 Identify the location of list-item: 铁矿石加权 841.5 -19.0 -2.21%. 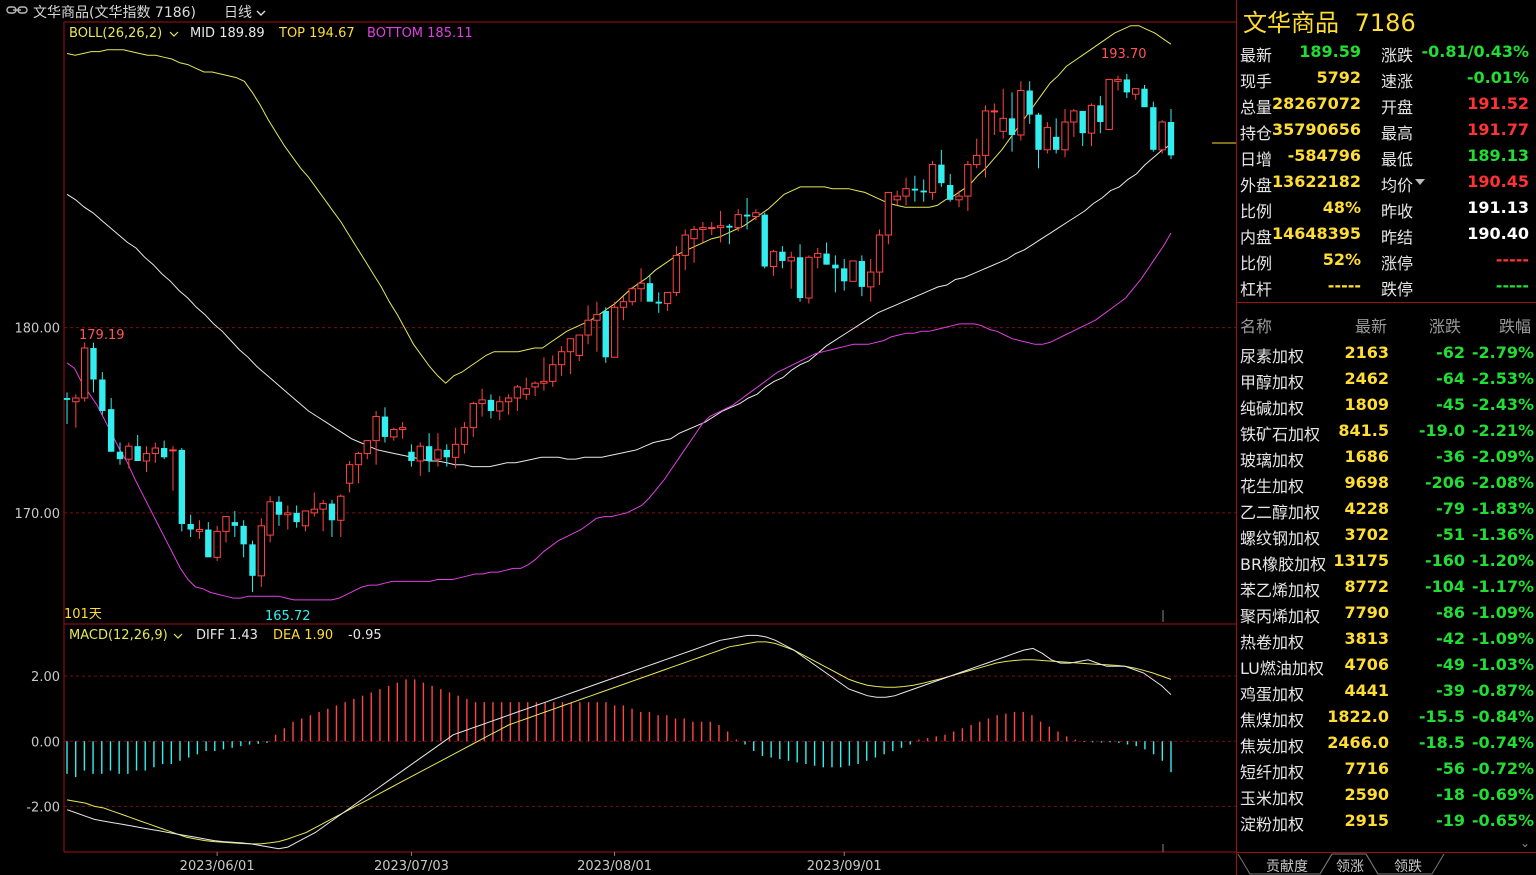
(1386, 431).